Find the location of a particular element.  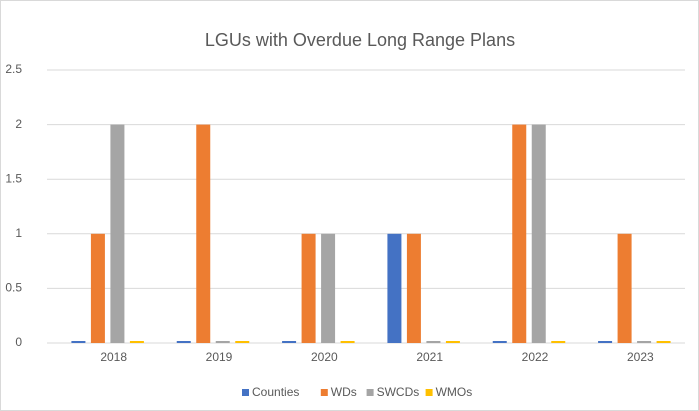

x-tick-label: 2023 is located at coordinates (640, 357).